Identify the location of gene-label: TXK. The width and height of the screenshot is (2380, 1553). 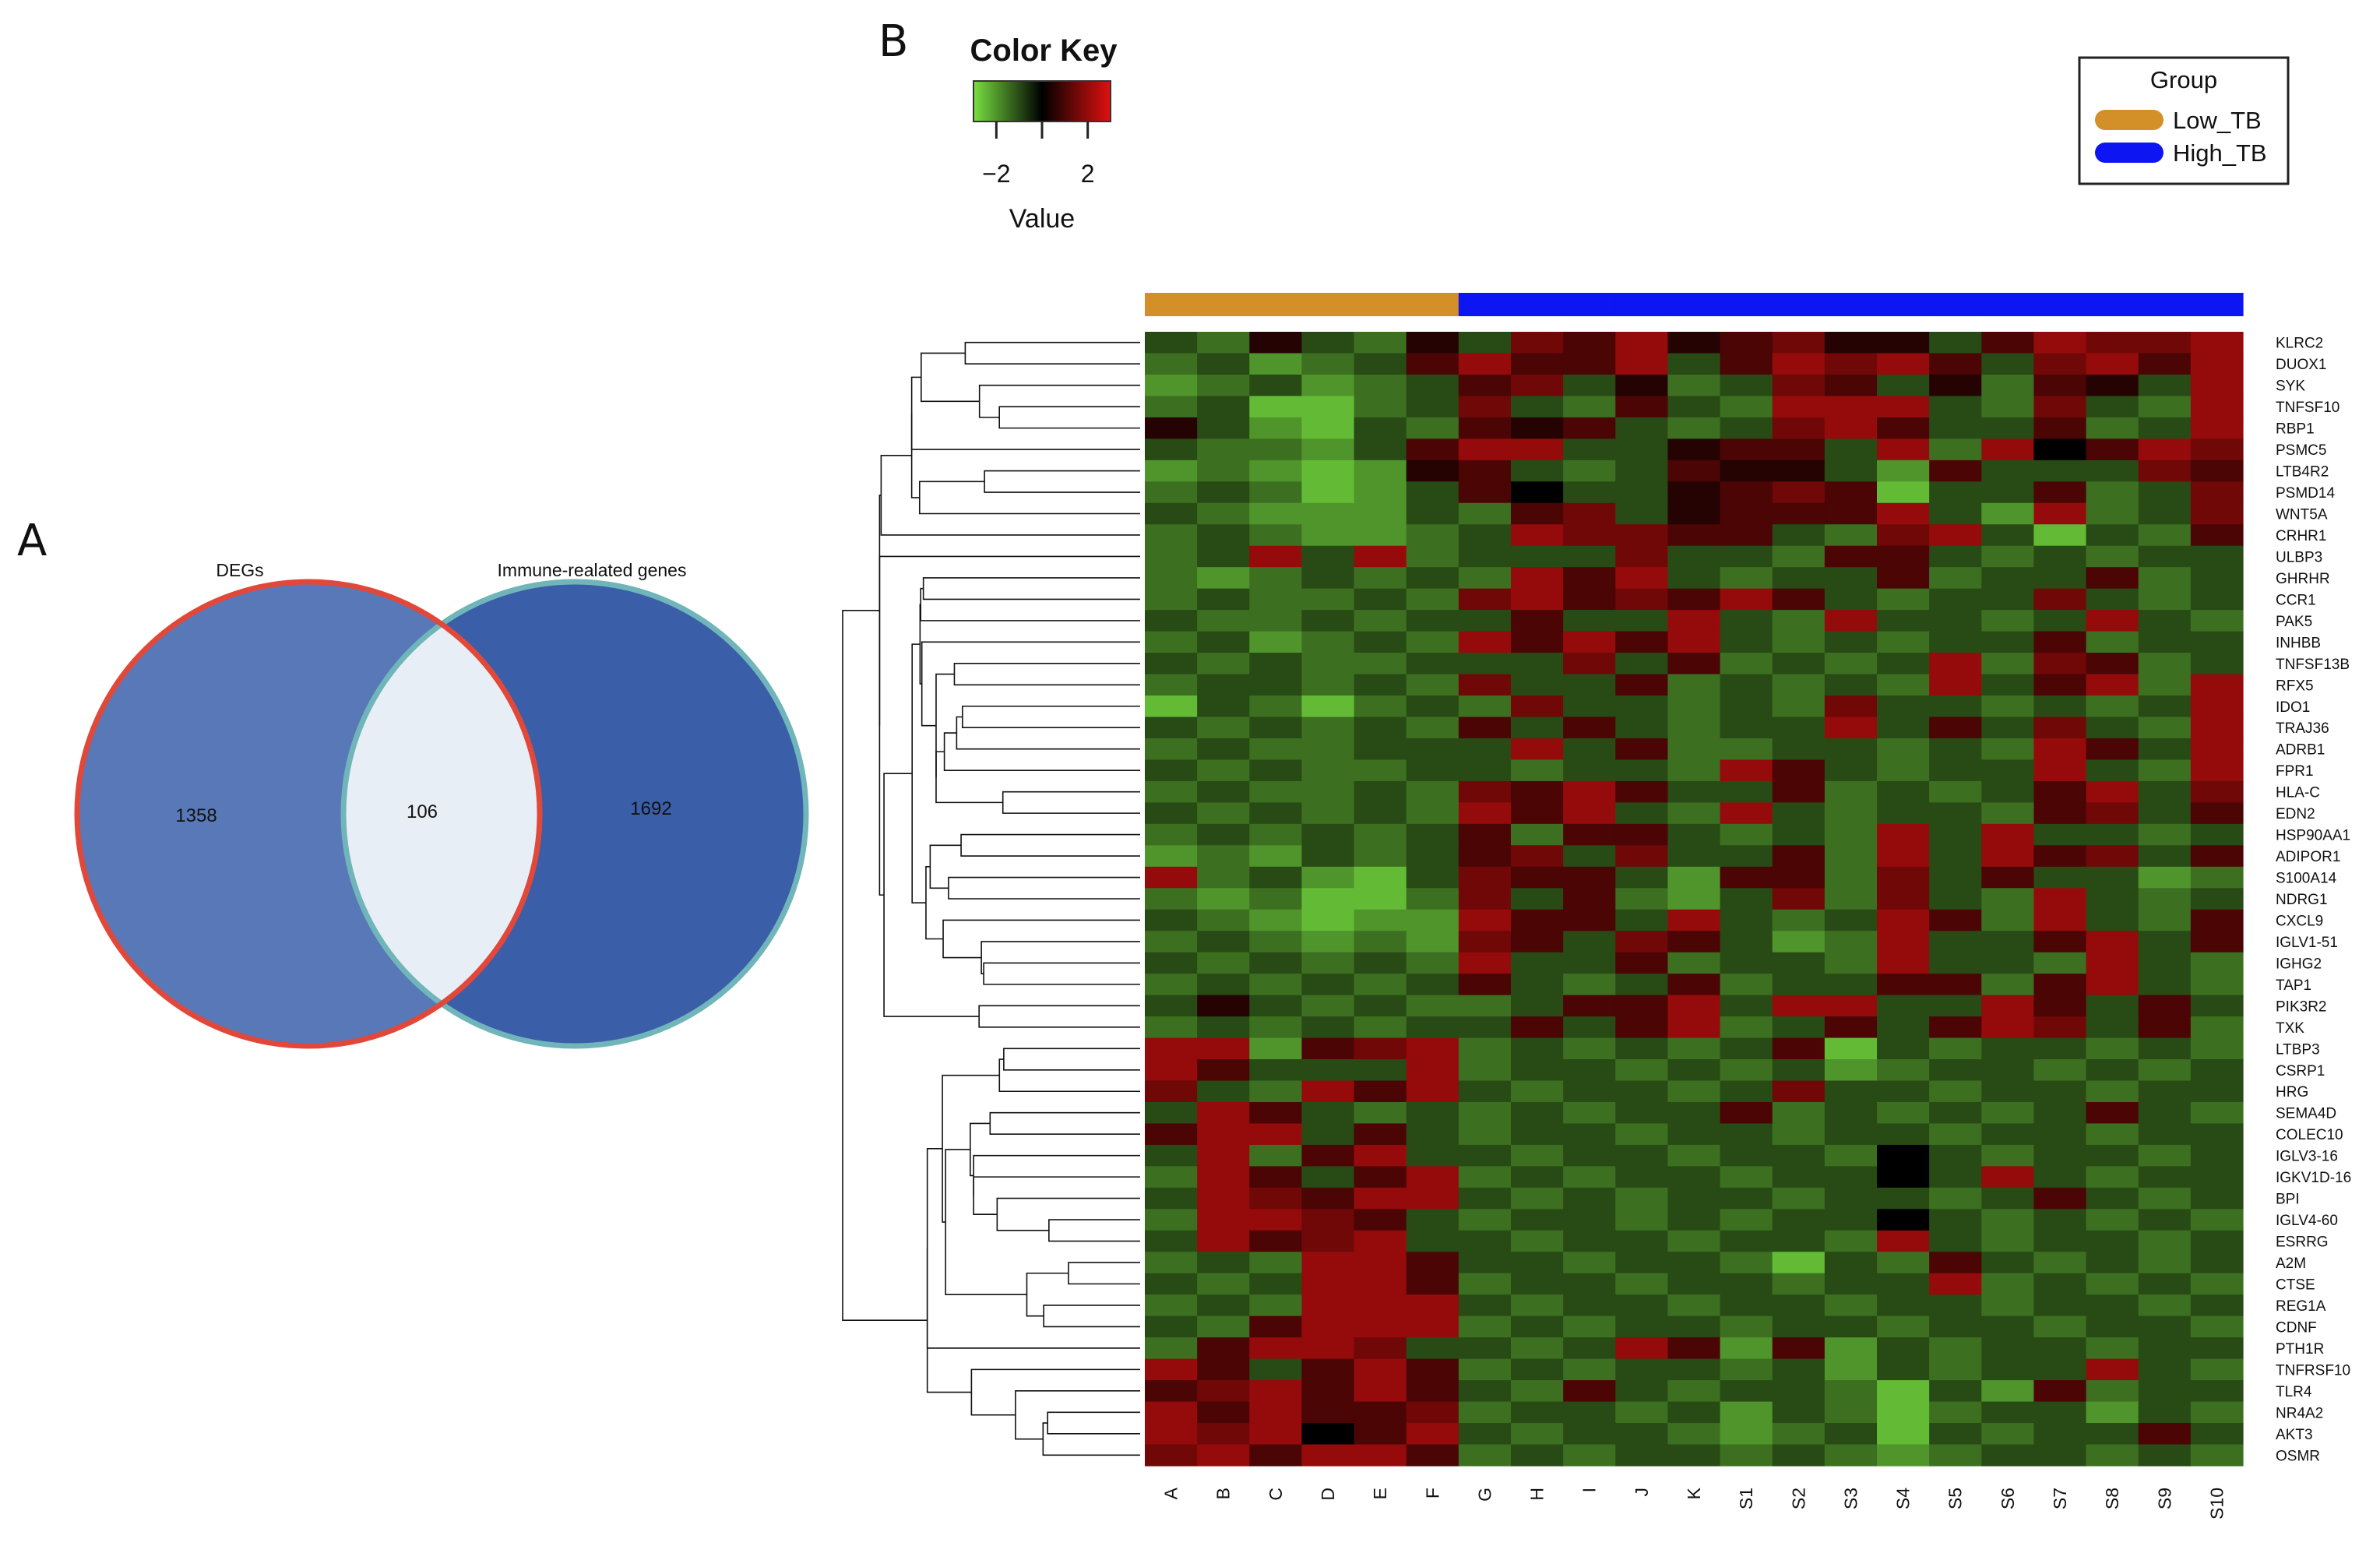
(2290, 1028).